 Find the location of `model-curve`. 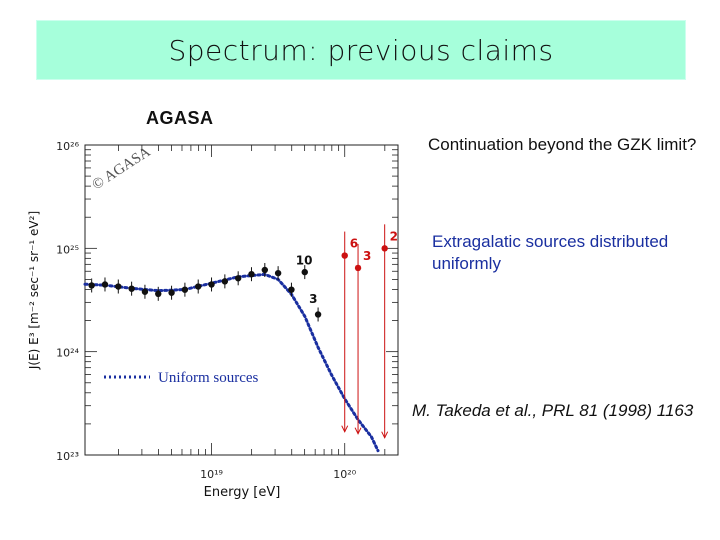

model-curve is located at coordinates (231, 362).